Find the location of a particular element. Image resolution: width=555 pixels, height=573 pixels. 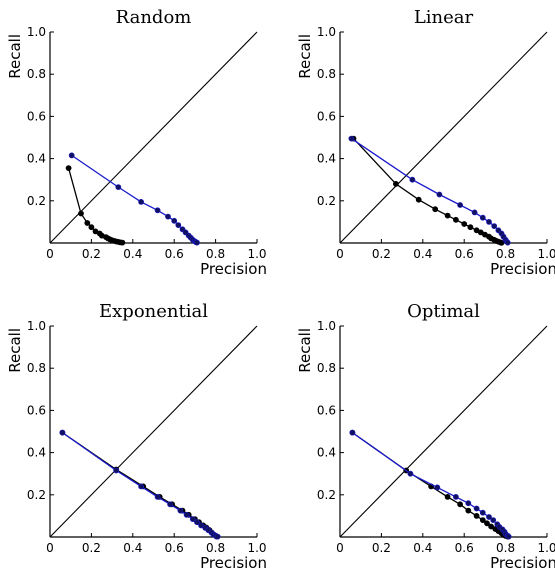

x-tick-label: 0.8 is located at coordinates (505, 548).